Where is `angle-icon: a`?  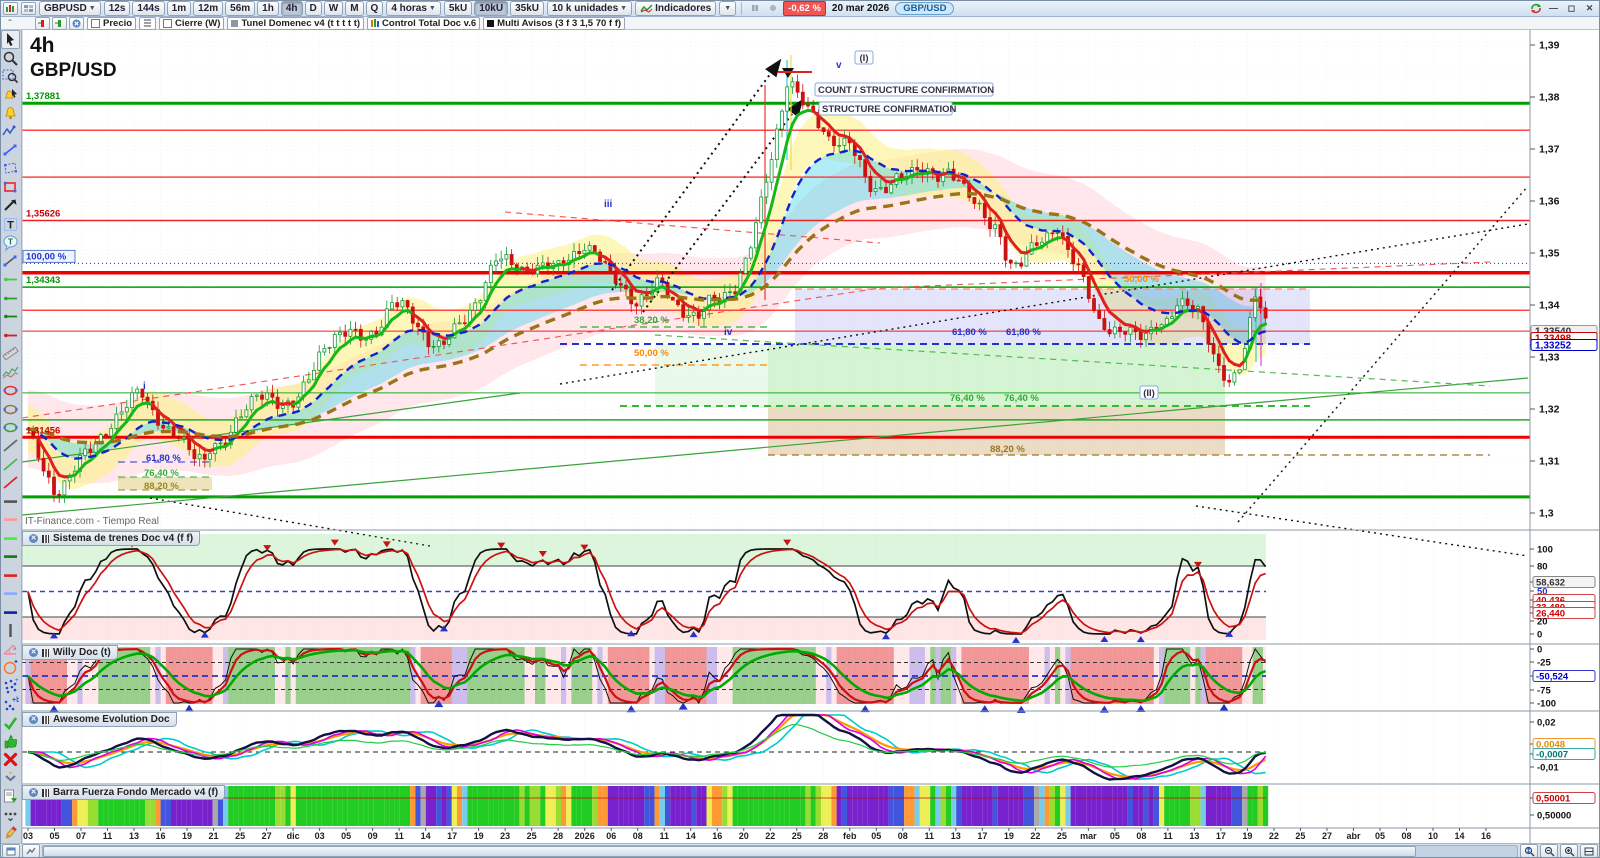 angle-icon: a is located at coordinates (10, 649).